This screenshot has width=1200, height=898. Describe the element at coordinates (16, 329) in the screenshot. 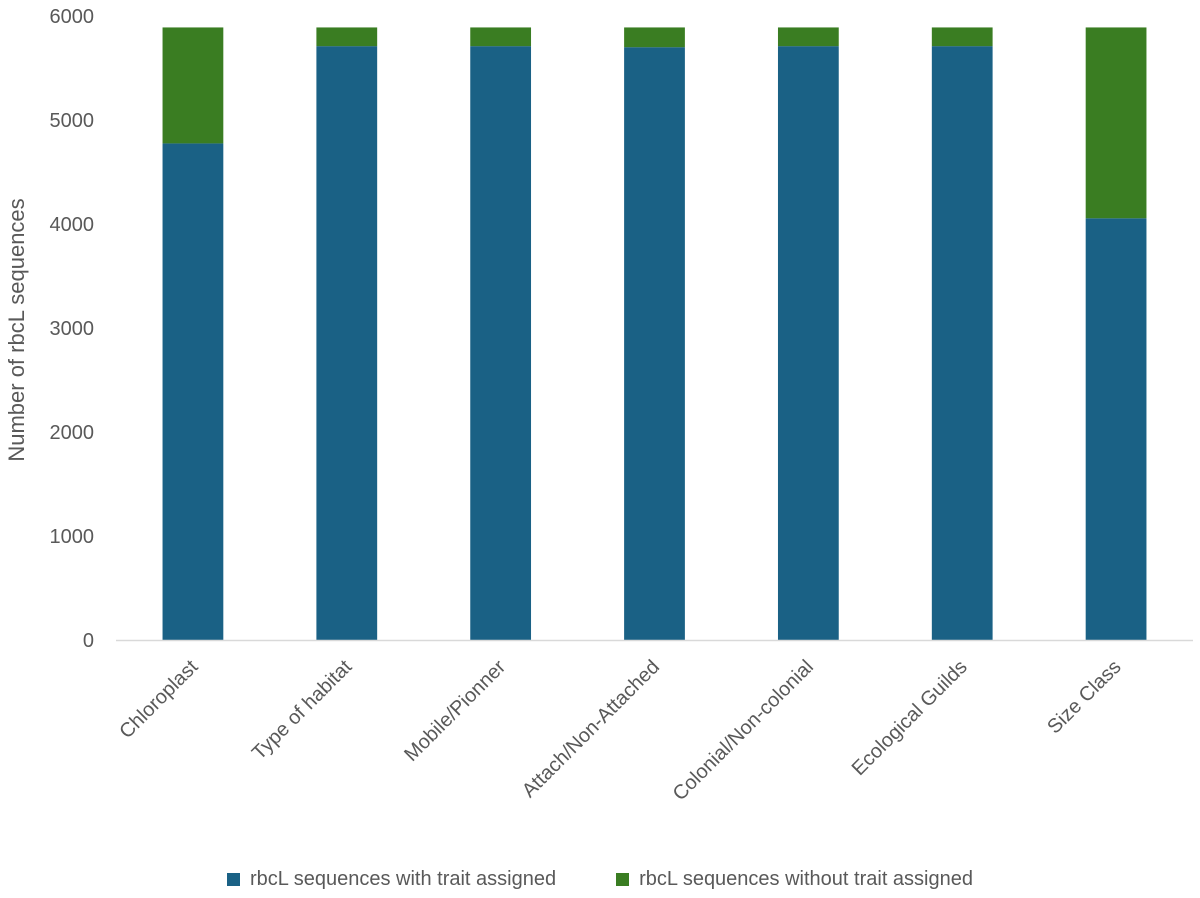

I see `y-axis-label: Number of rbcL sequences` at that location.